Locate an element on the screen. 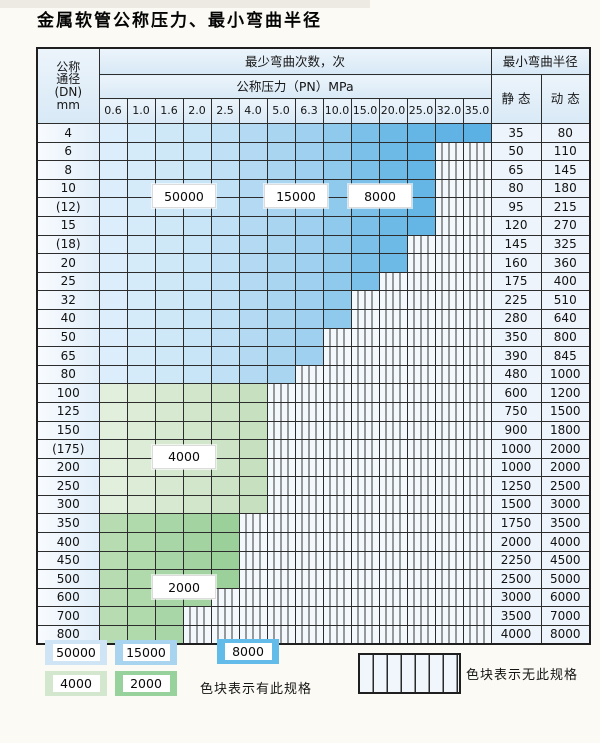  static-radius-value: 35 is located at coordinates (516, 133).